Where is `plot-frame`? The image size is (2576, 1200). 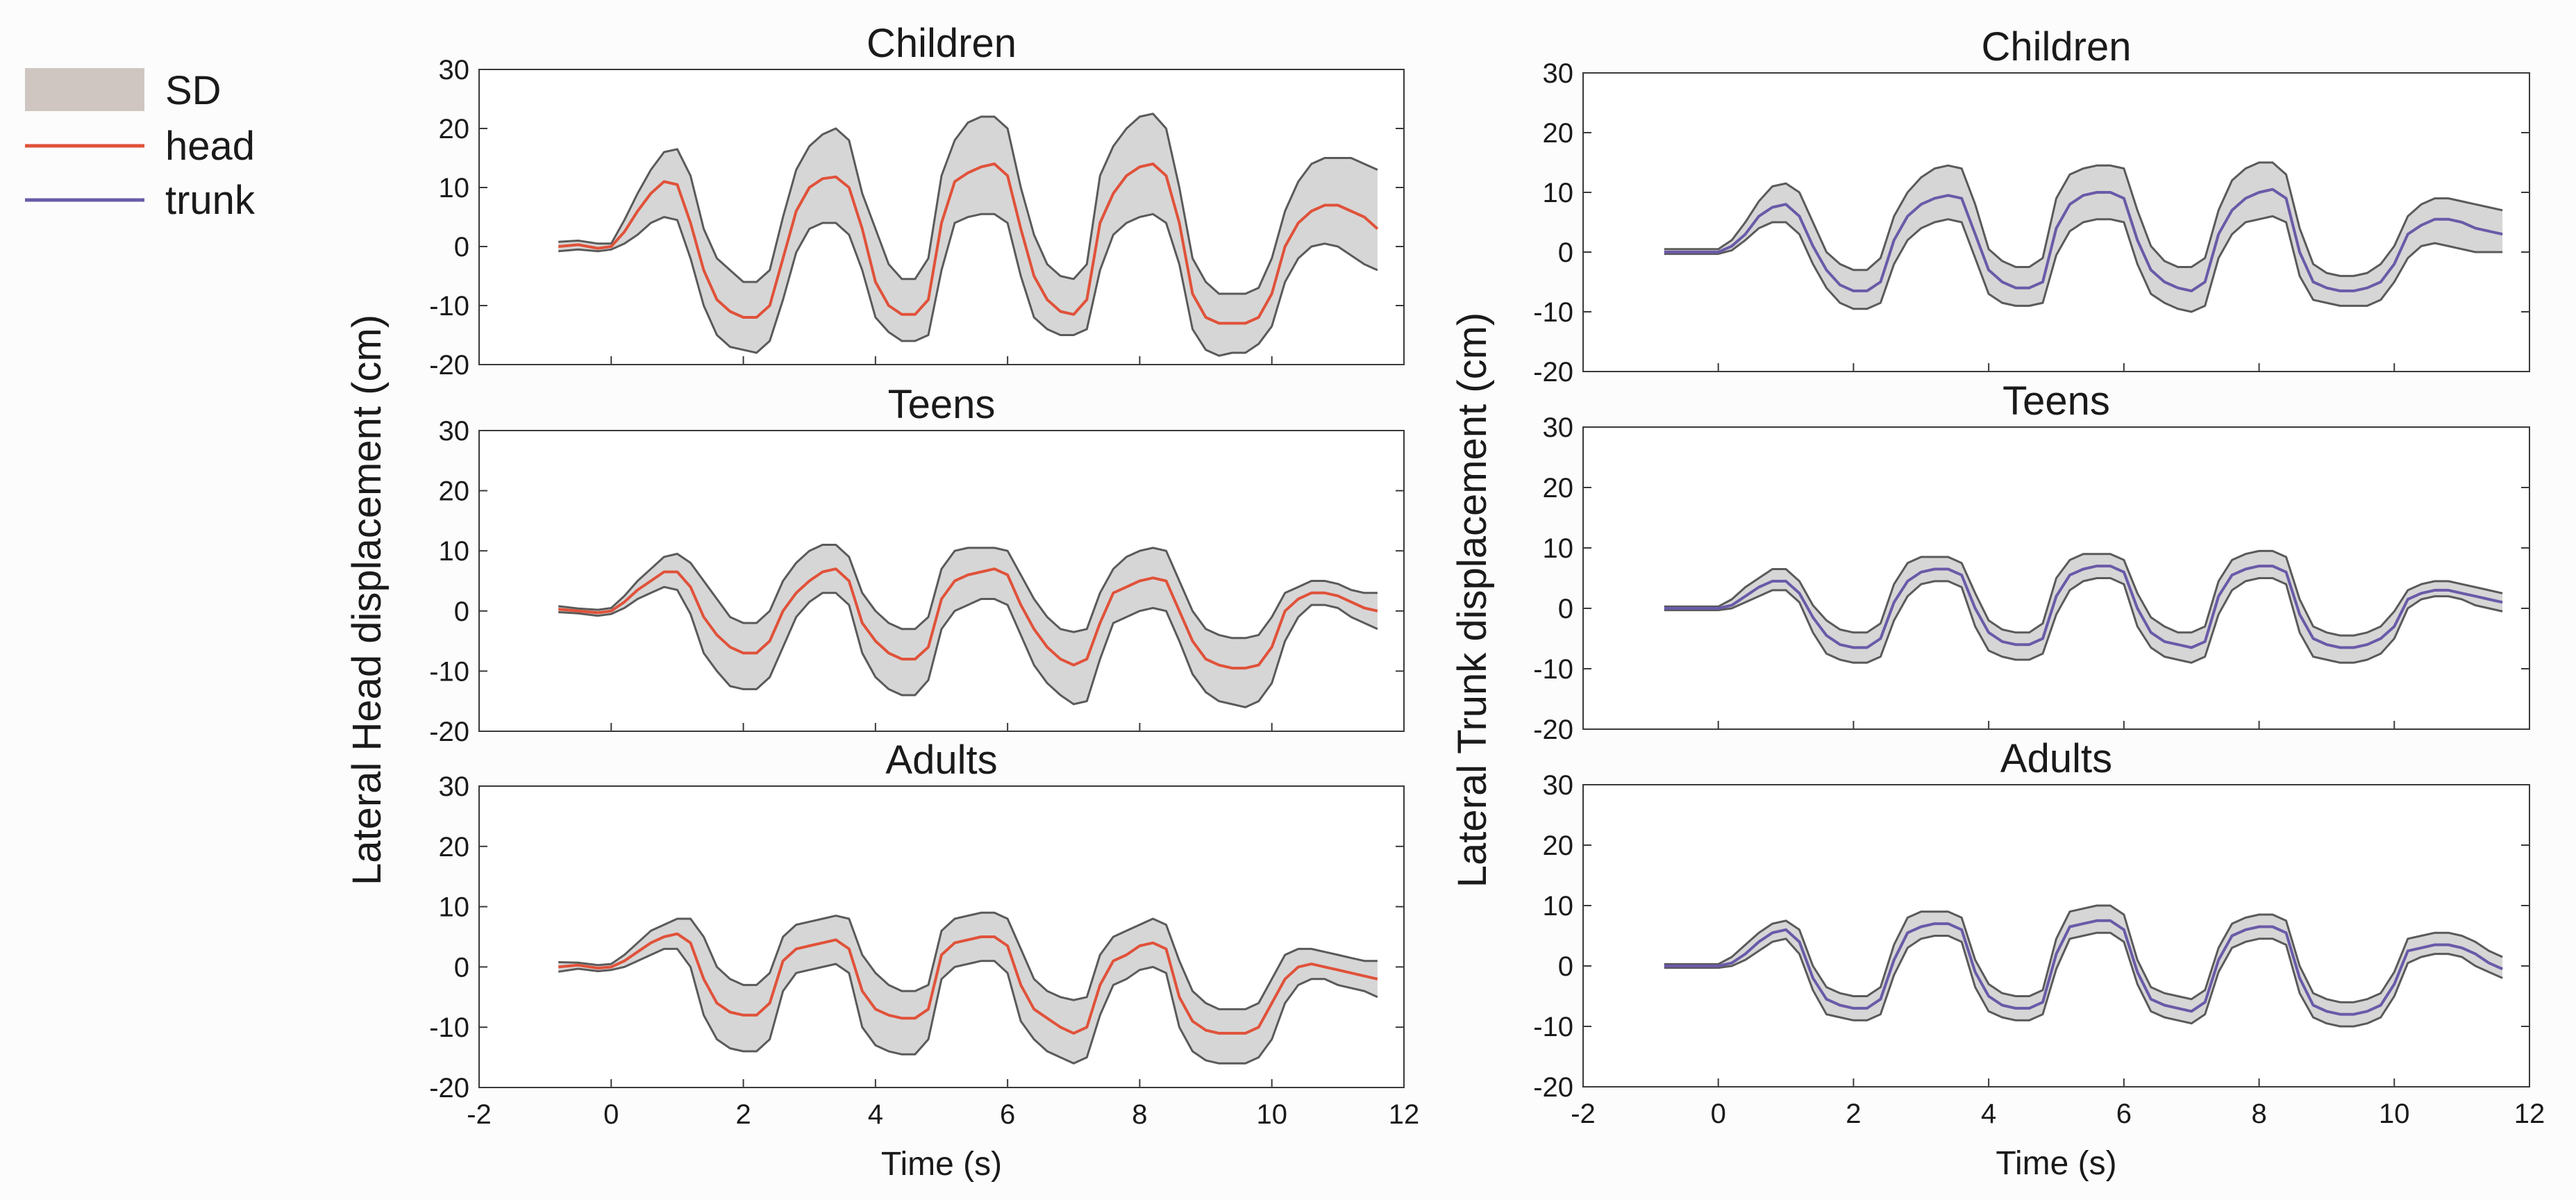
plot-frame is located at coordinates (2056, 936).